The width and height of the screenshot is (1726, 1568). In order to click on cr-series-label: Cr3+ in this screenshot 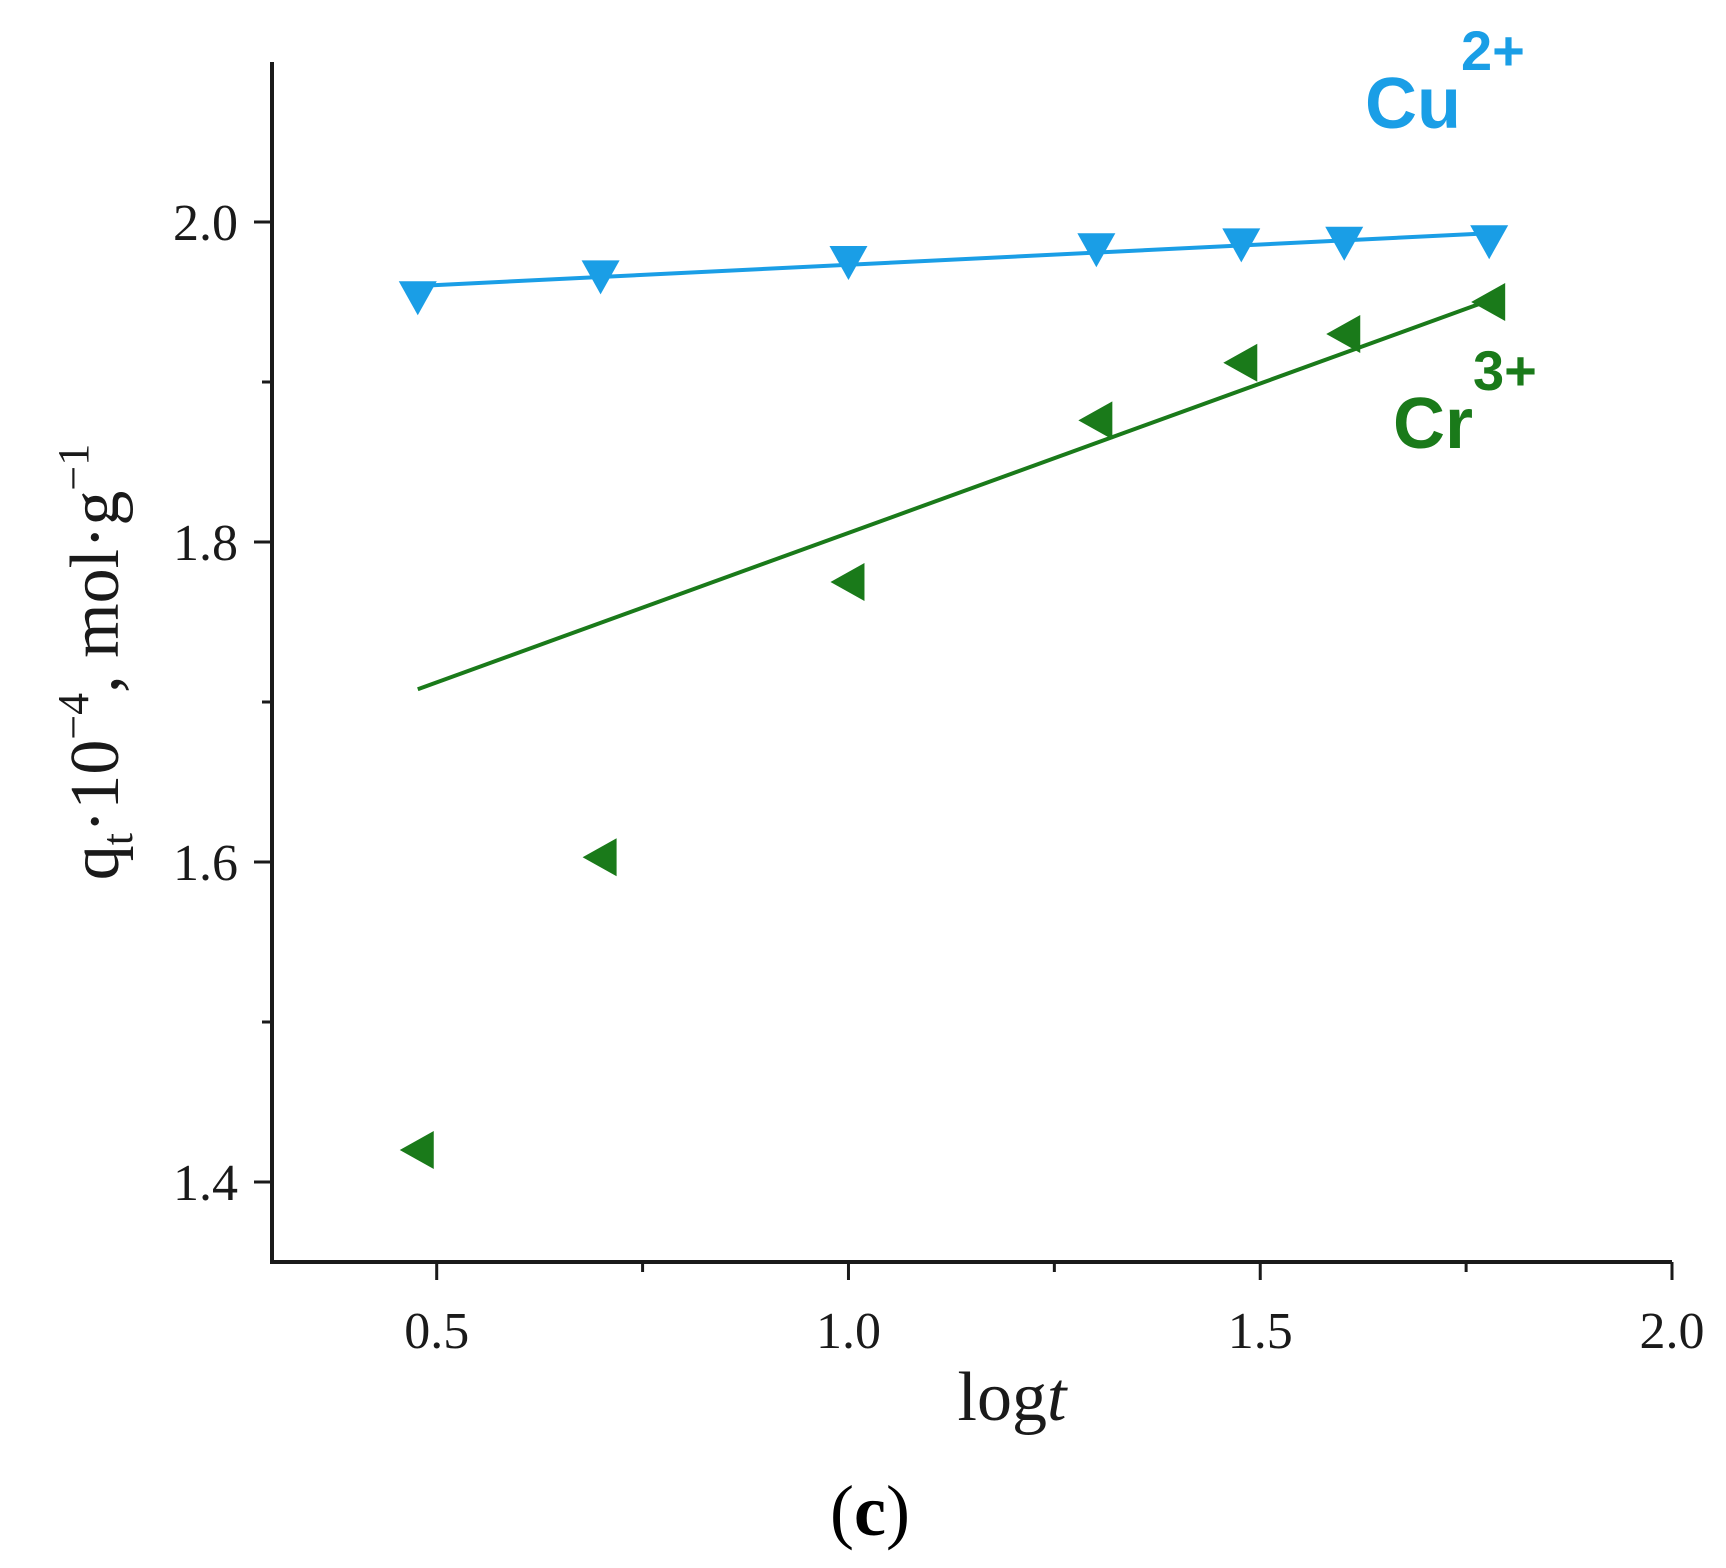, I will do `click(1465, 401)`.